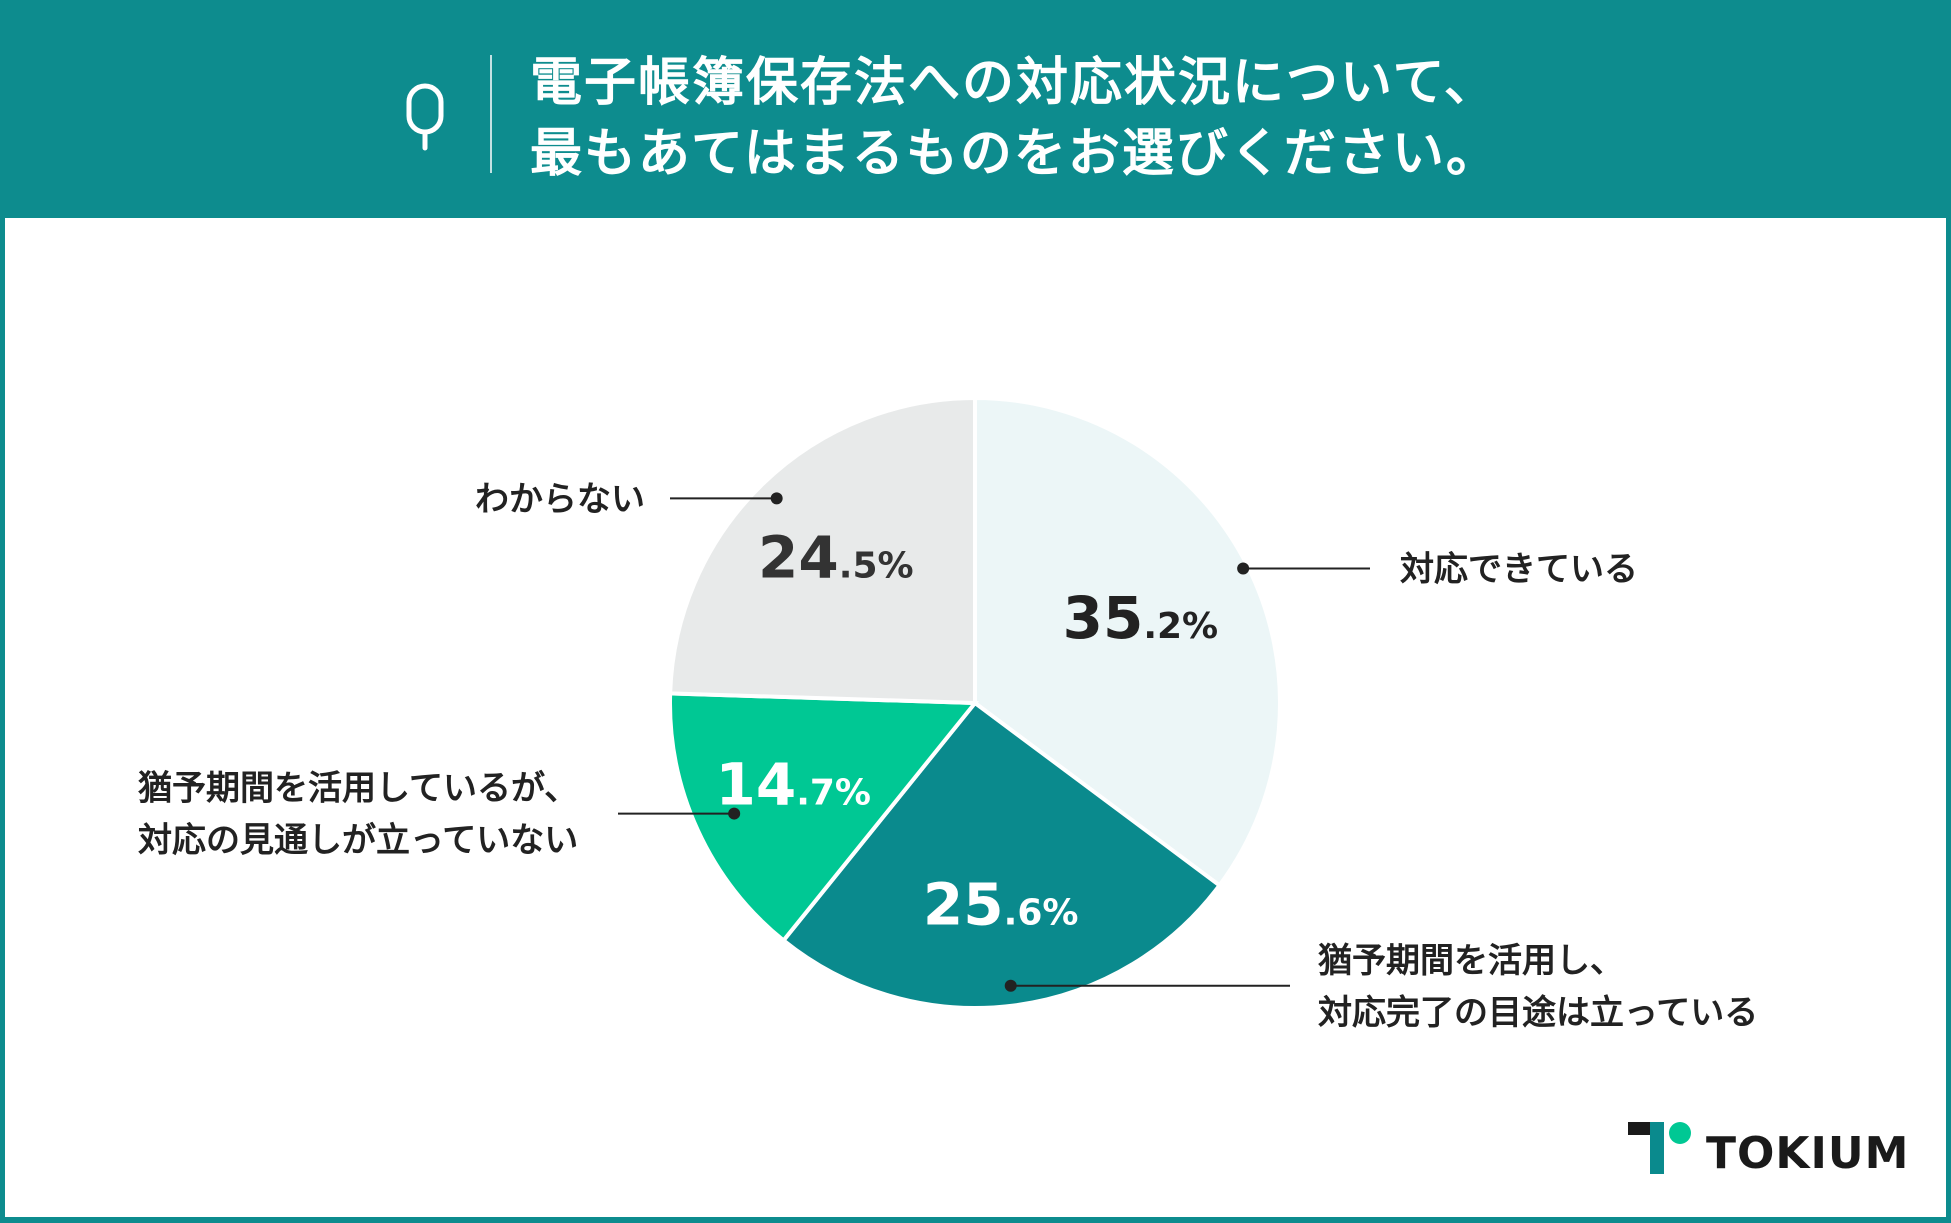 The width and height of the screenshot is (1951, 1223). Describe the element at coordinates (1519, 569) in the screenshot. I see `slice-category-label: 対応できている` at that location.